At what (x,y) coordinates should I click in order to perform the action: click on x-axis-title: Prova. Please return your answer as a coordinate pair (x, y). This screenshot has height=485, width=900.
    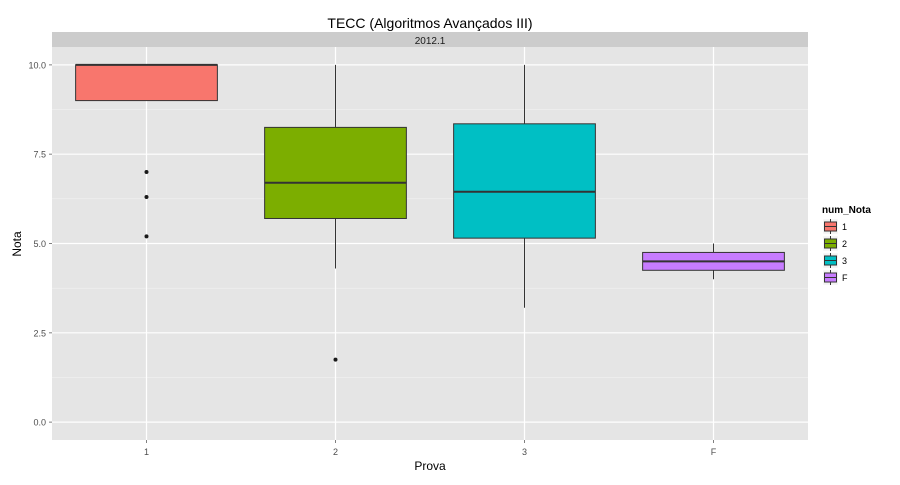
    Looking at the image, I should click on (430, 466).